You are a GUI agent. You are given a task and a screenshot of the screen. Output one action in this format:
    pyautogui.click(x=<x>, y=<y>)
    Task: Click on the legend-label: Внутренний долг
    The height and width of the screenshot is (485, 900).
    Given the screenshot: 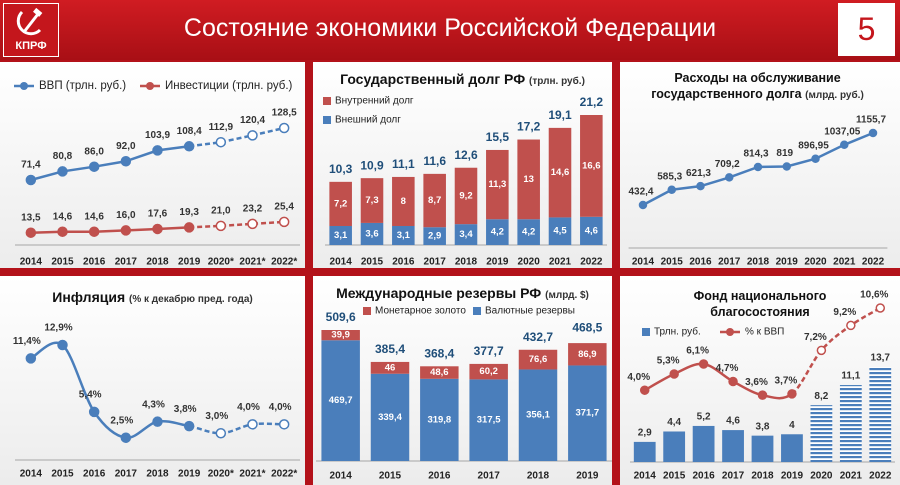 What is the action you would take?
    pyautogui.click(x=374, y=101)
    